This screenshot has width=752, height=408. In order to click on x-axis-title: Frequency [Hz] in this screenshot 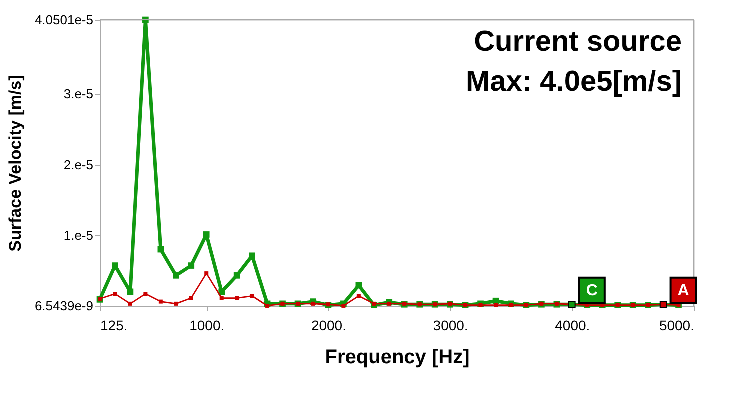, I will do `click(397, 357)`.